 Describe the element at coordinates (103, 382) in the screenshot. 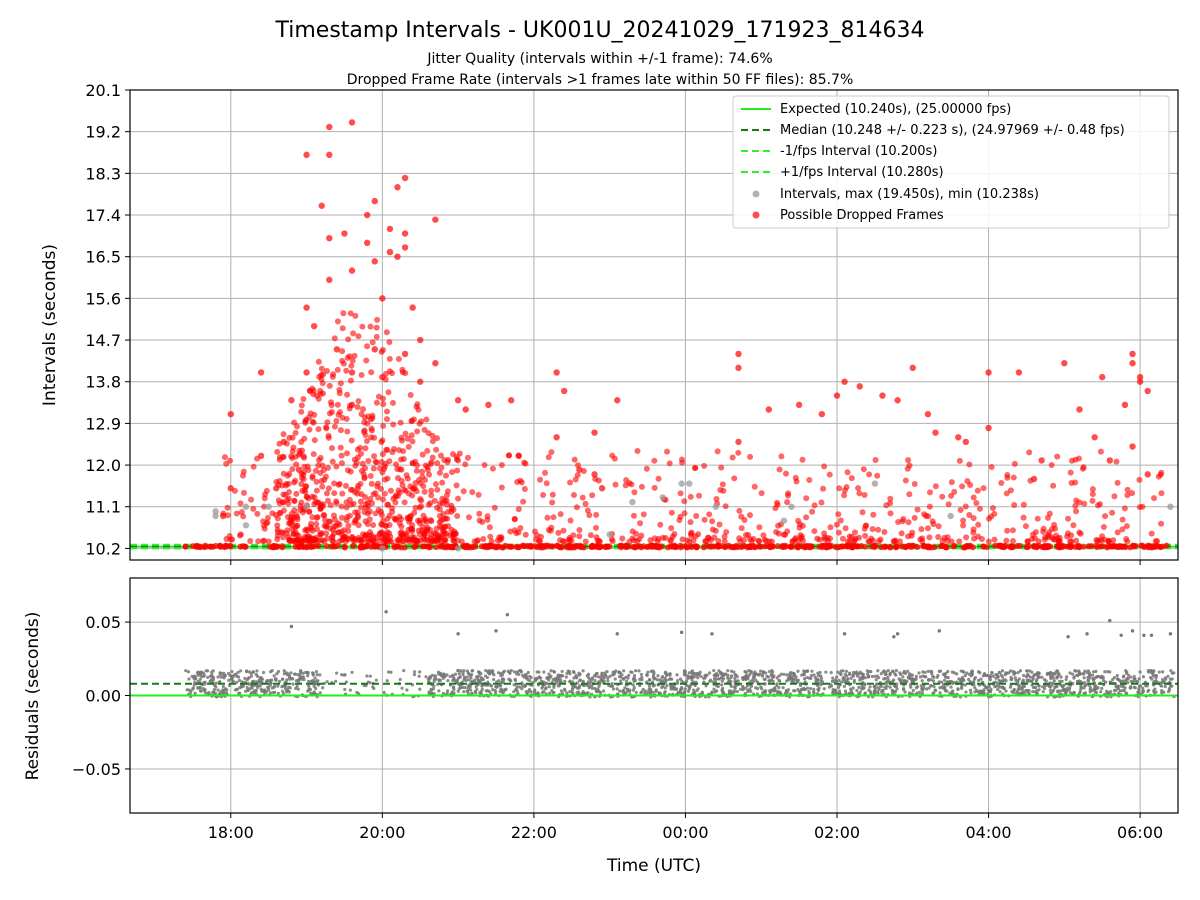

I see `top-y-tick-label: 13.8` at that location.